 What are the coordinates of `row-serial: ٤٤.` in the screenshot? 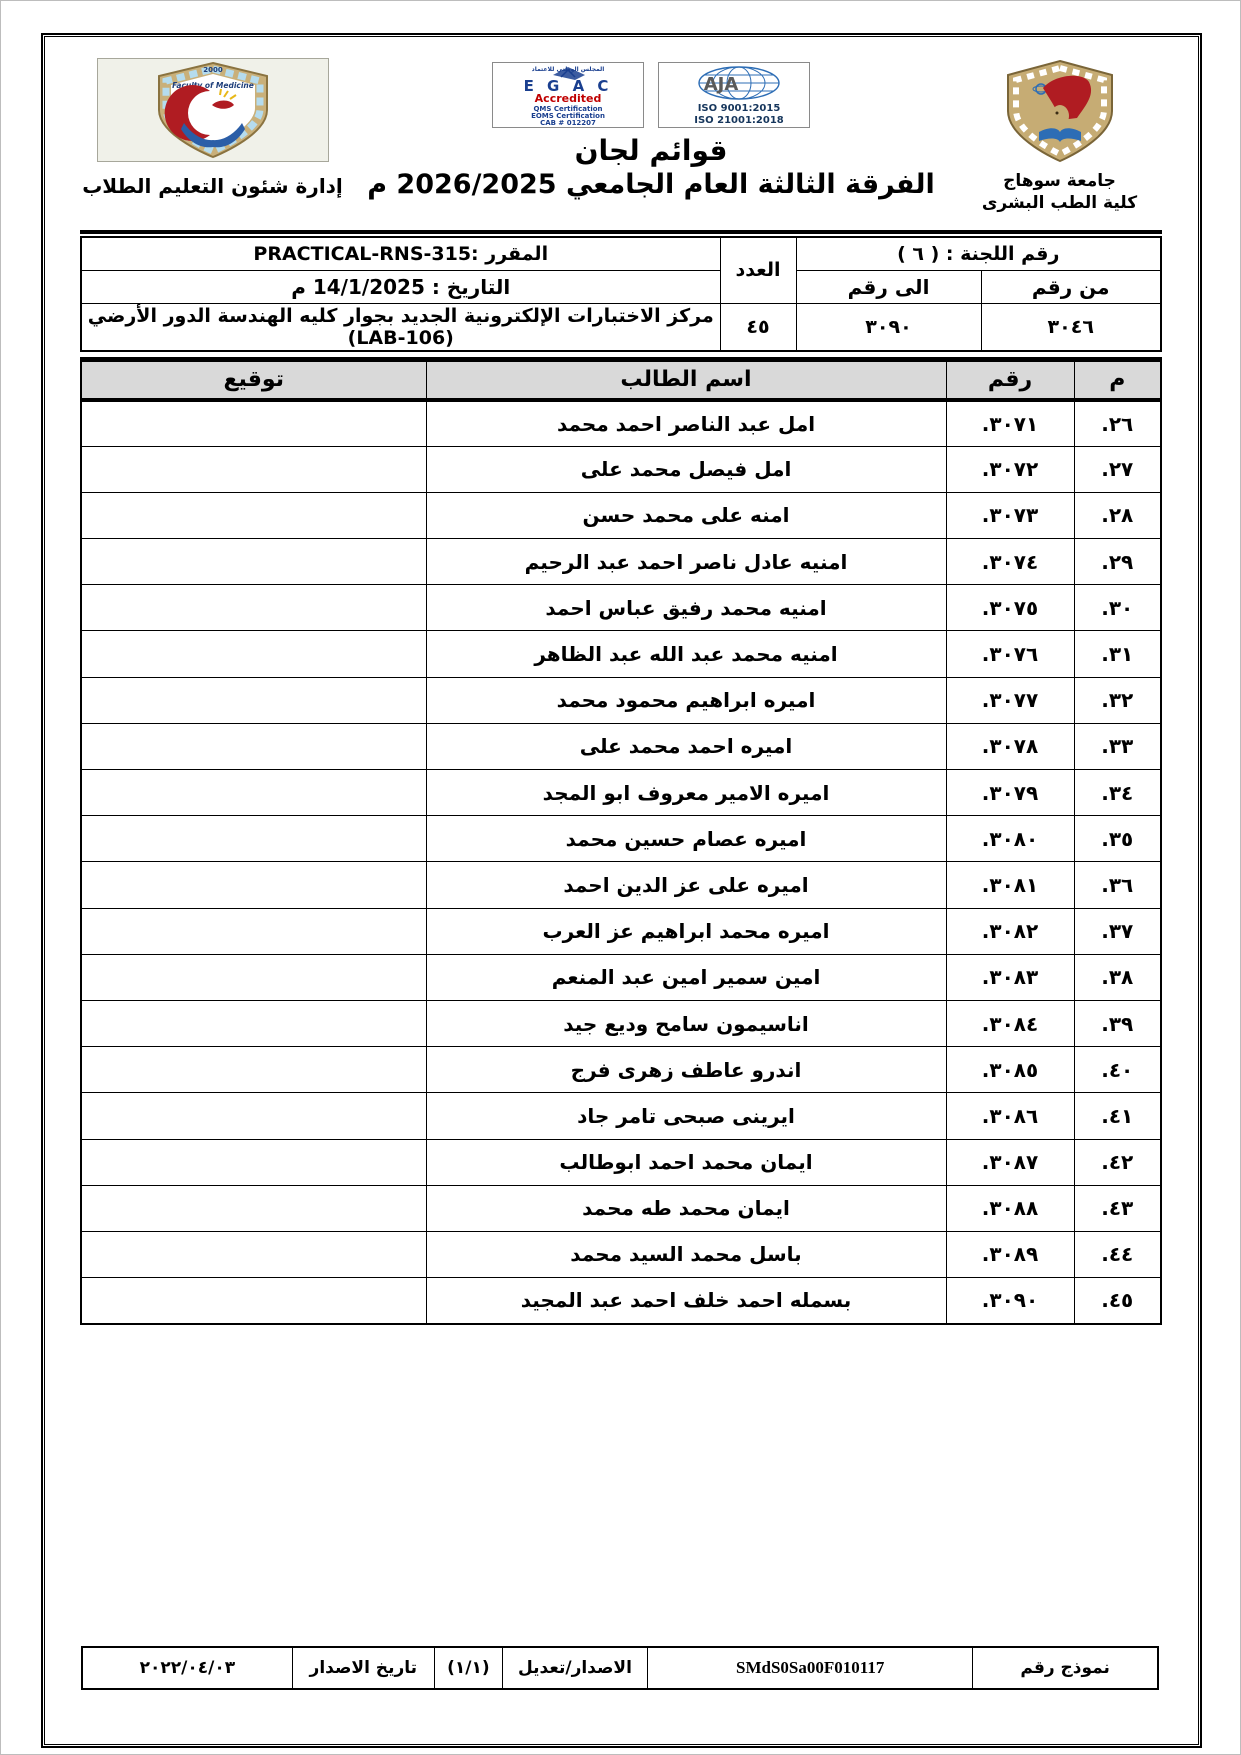 It's located at (1117, 1254).